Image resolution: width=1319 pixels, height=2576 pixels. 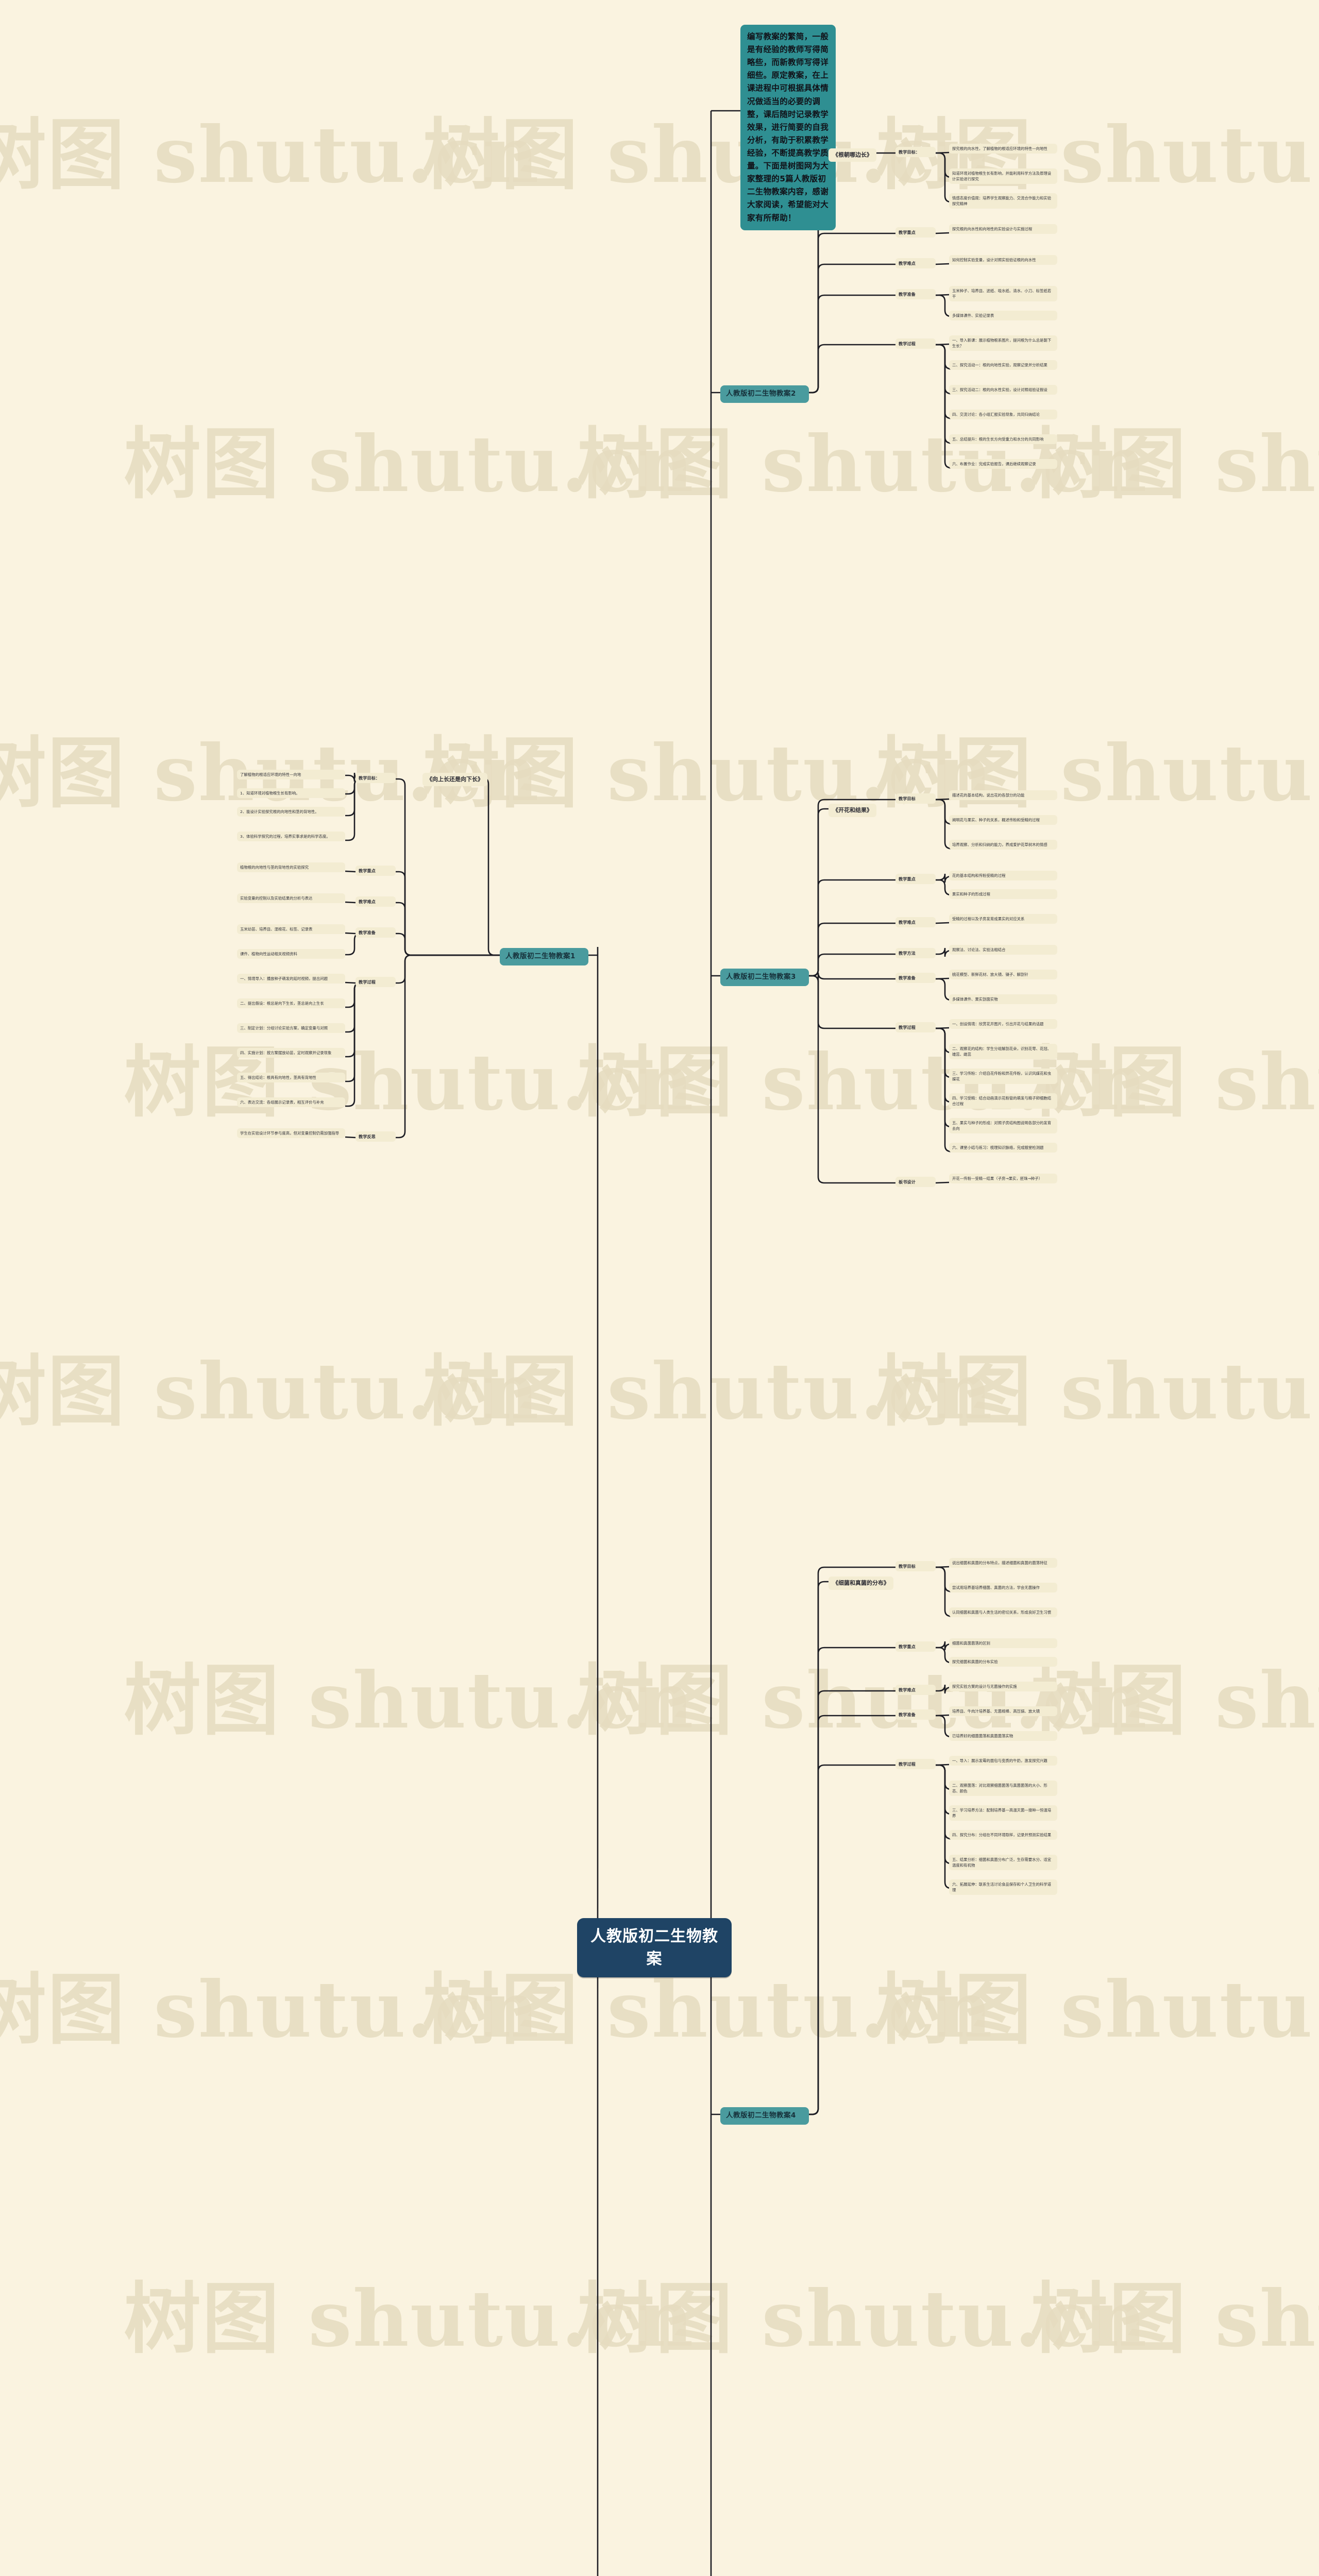 What do you see at coordinates (1003, 894) in the screenshot?
I see `leaf-item: 果实和种子的形成过程` at bounding box center [1003, 894].